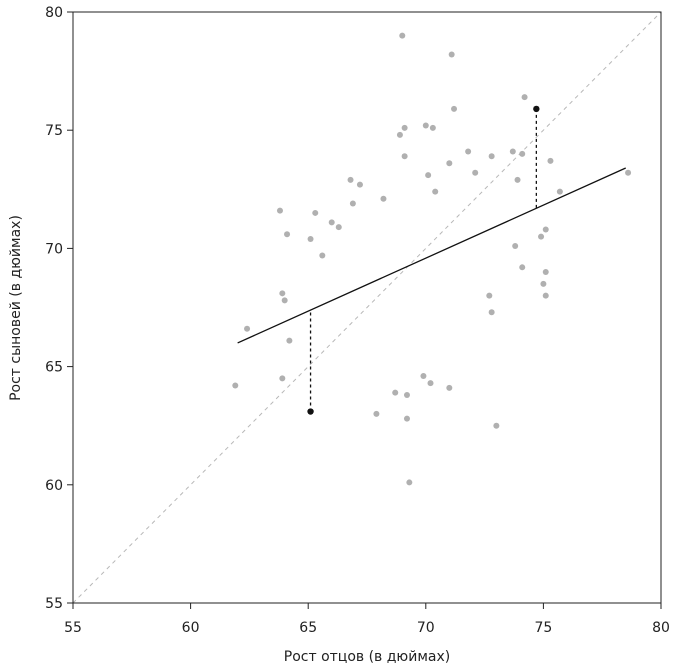  What do you see at coordinates (426, 628) in the screenshot?
I see `x-tick-label: 70` at bounding box center [426, 628].